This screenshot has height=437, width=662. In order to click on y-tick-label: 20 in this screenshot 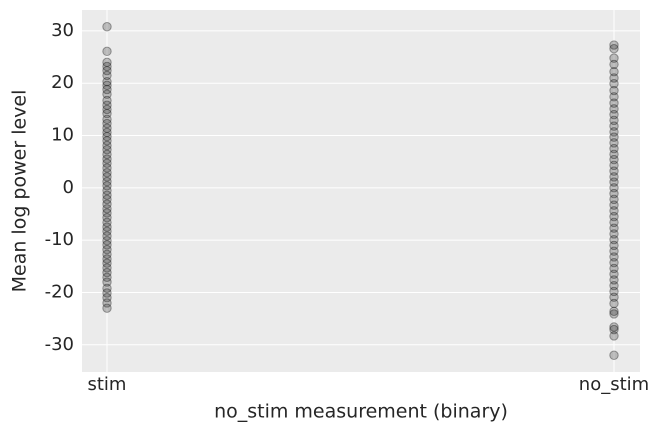, I will do `click(62, 82)`.